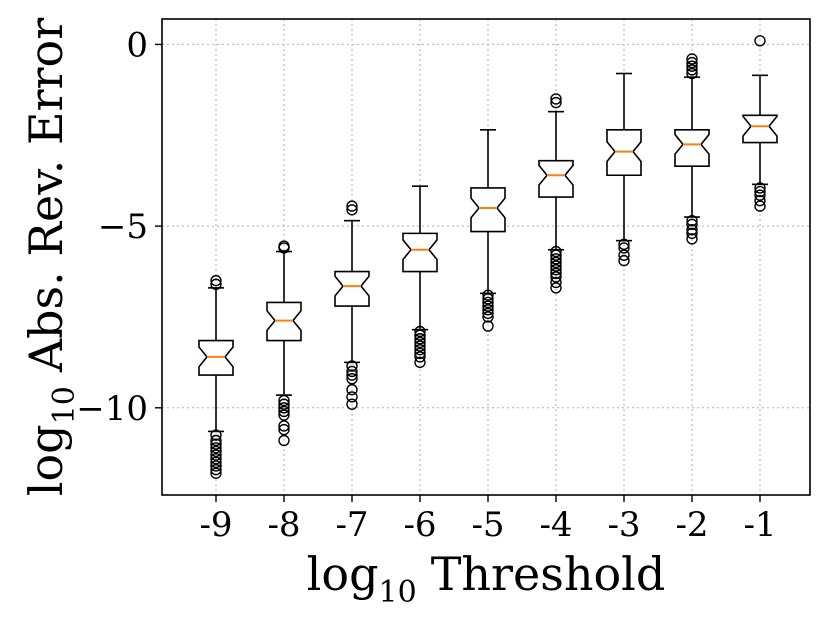  Describe the element at coordinates (419, 525) in the screenshot. I see `x-tick-label: -6` at that location.